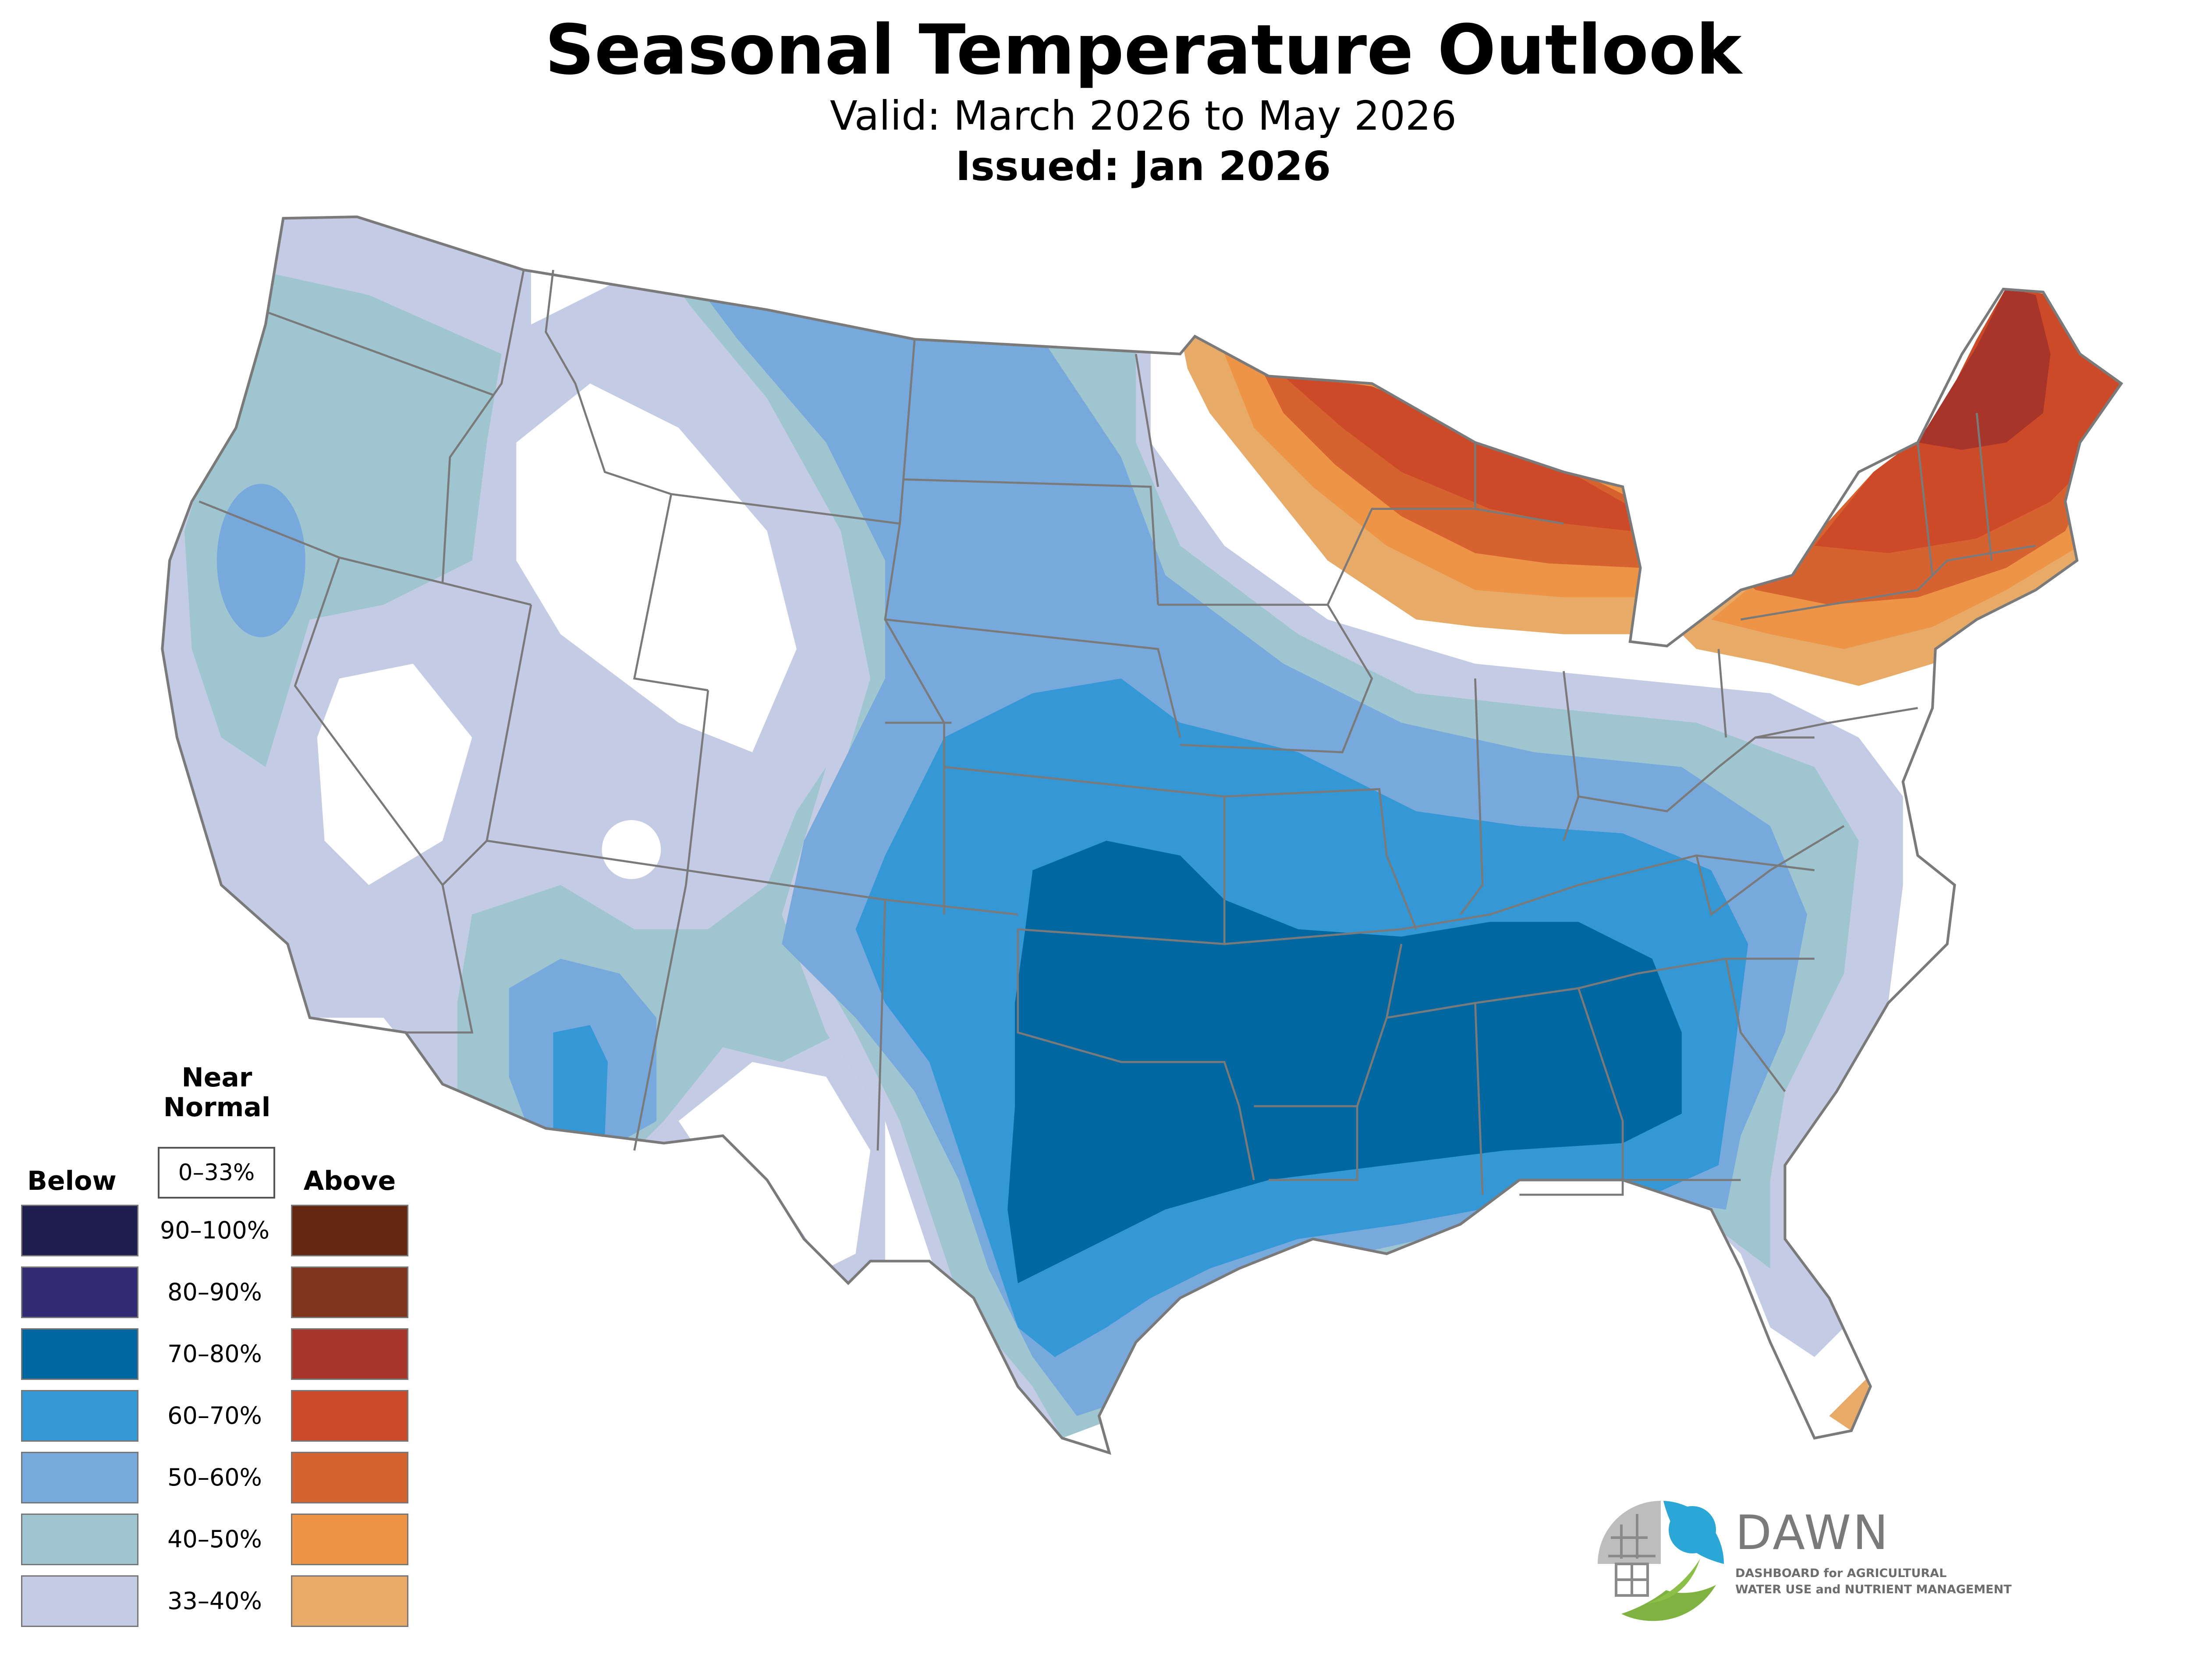  Describe the element at coordinates (394, 774) in the screenshot. I see `zone-nevada-near-normal` at that location.